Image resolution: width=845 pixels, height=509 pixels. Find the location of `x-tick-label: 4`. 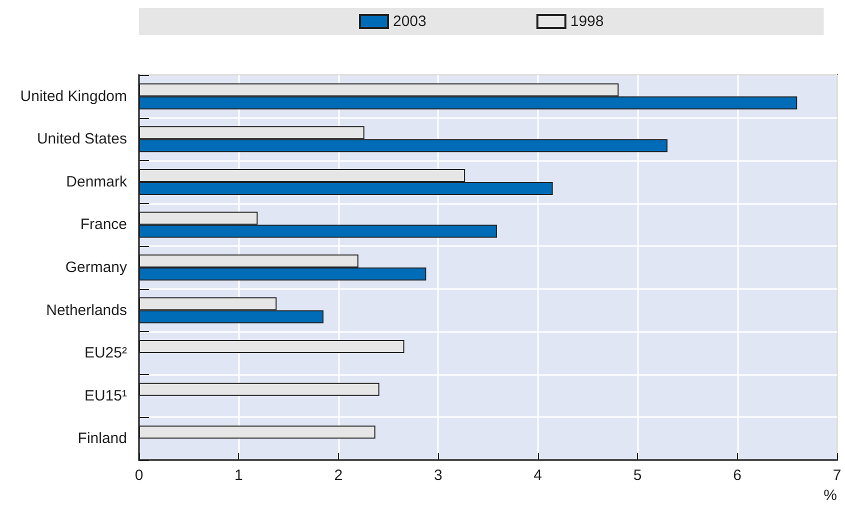

x-tick-label: 4 is located at coordinates (538, 475).